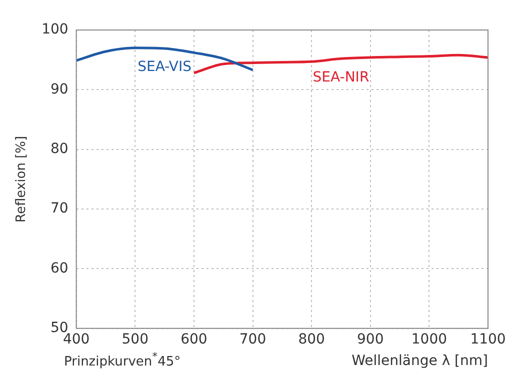 This screenshot has width=524, height=380. What do you see at coordinates (194, 339) in the screenshot?
I see `x-tick-label: 600` at bounding box center [194, 339].